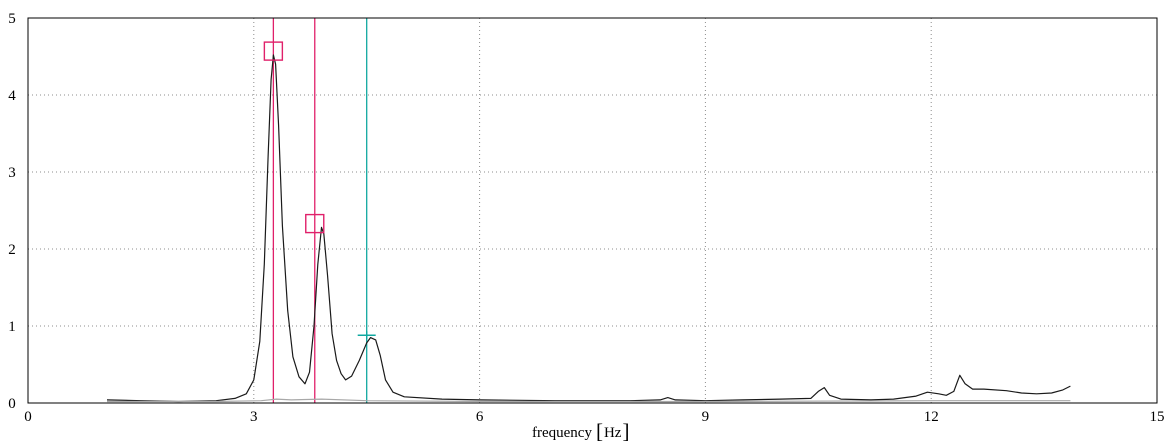 The image size is (1174, 441). Describe the element at coordinates (589, 400) in the screenshot. I see `spectrum-series` at that location.